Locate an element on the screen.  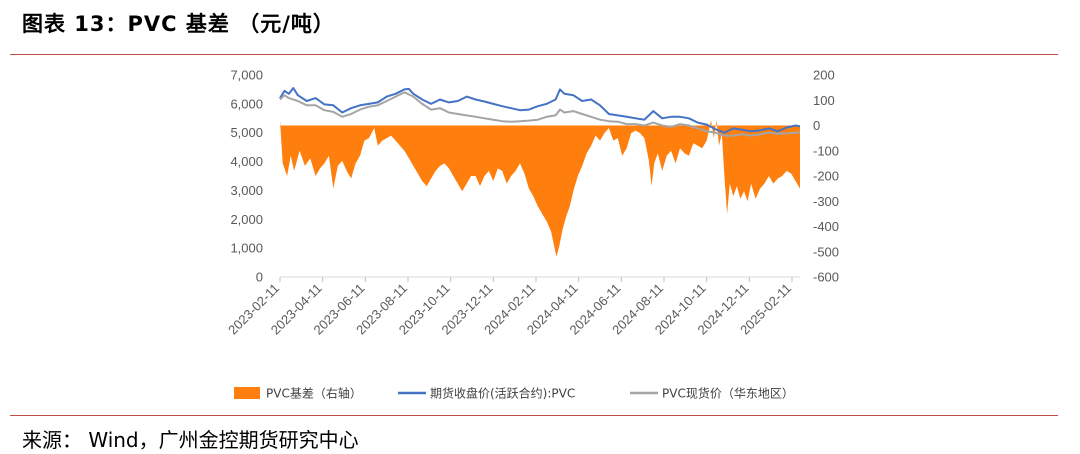
basis-area-layer is located at coordinates (540, 188).